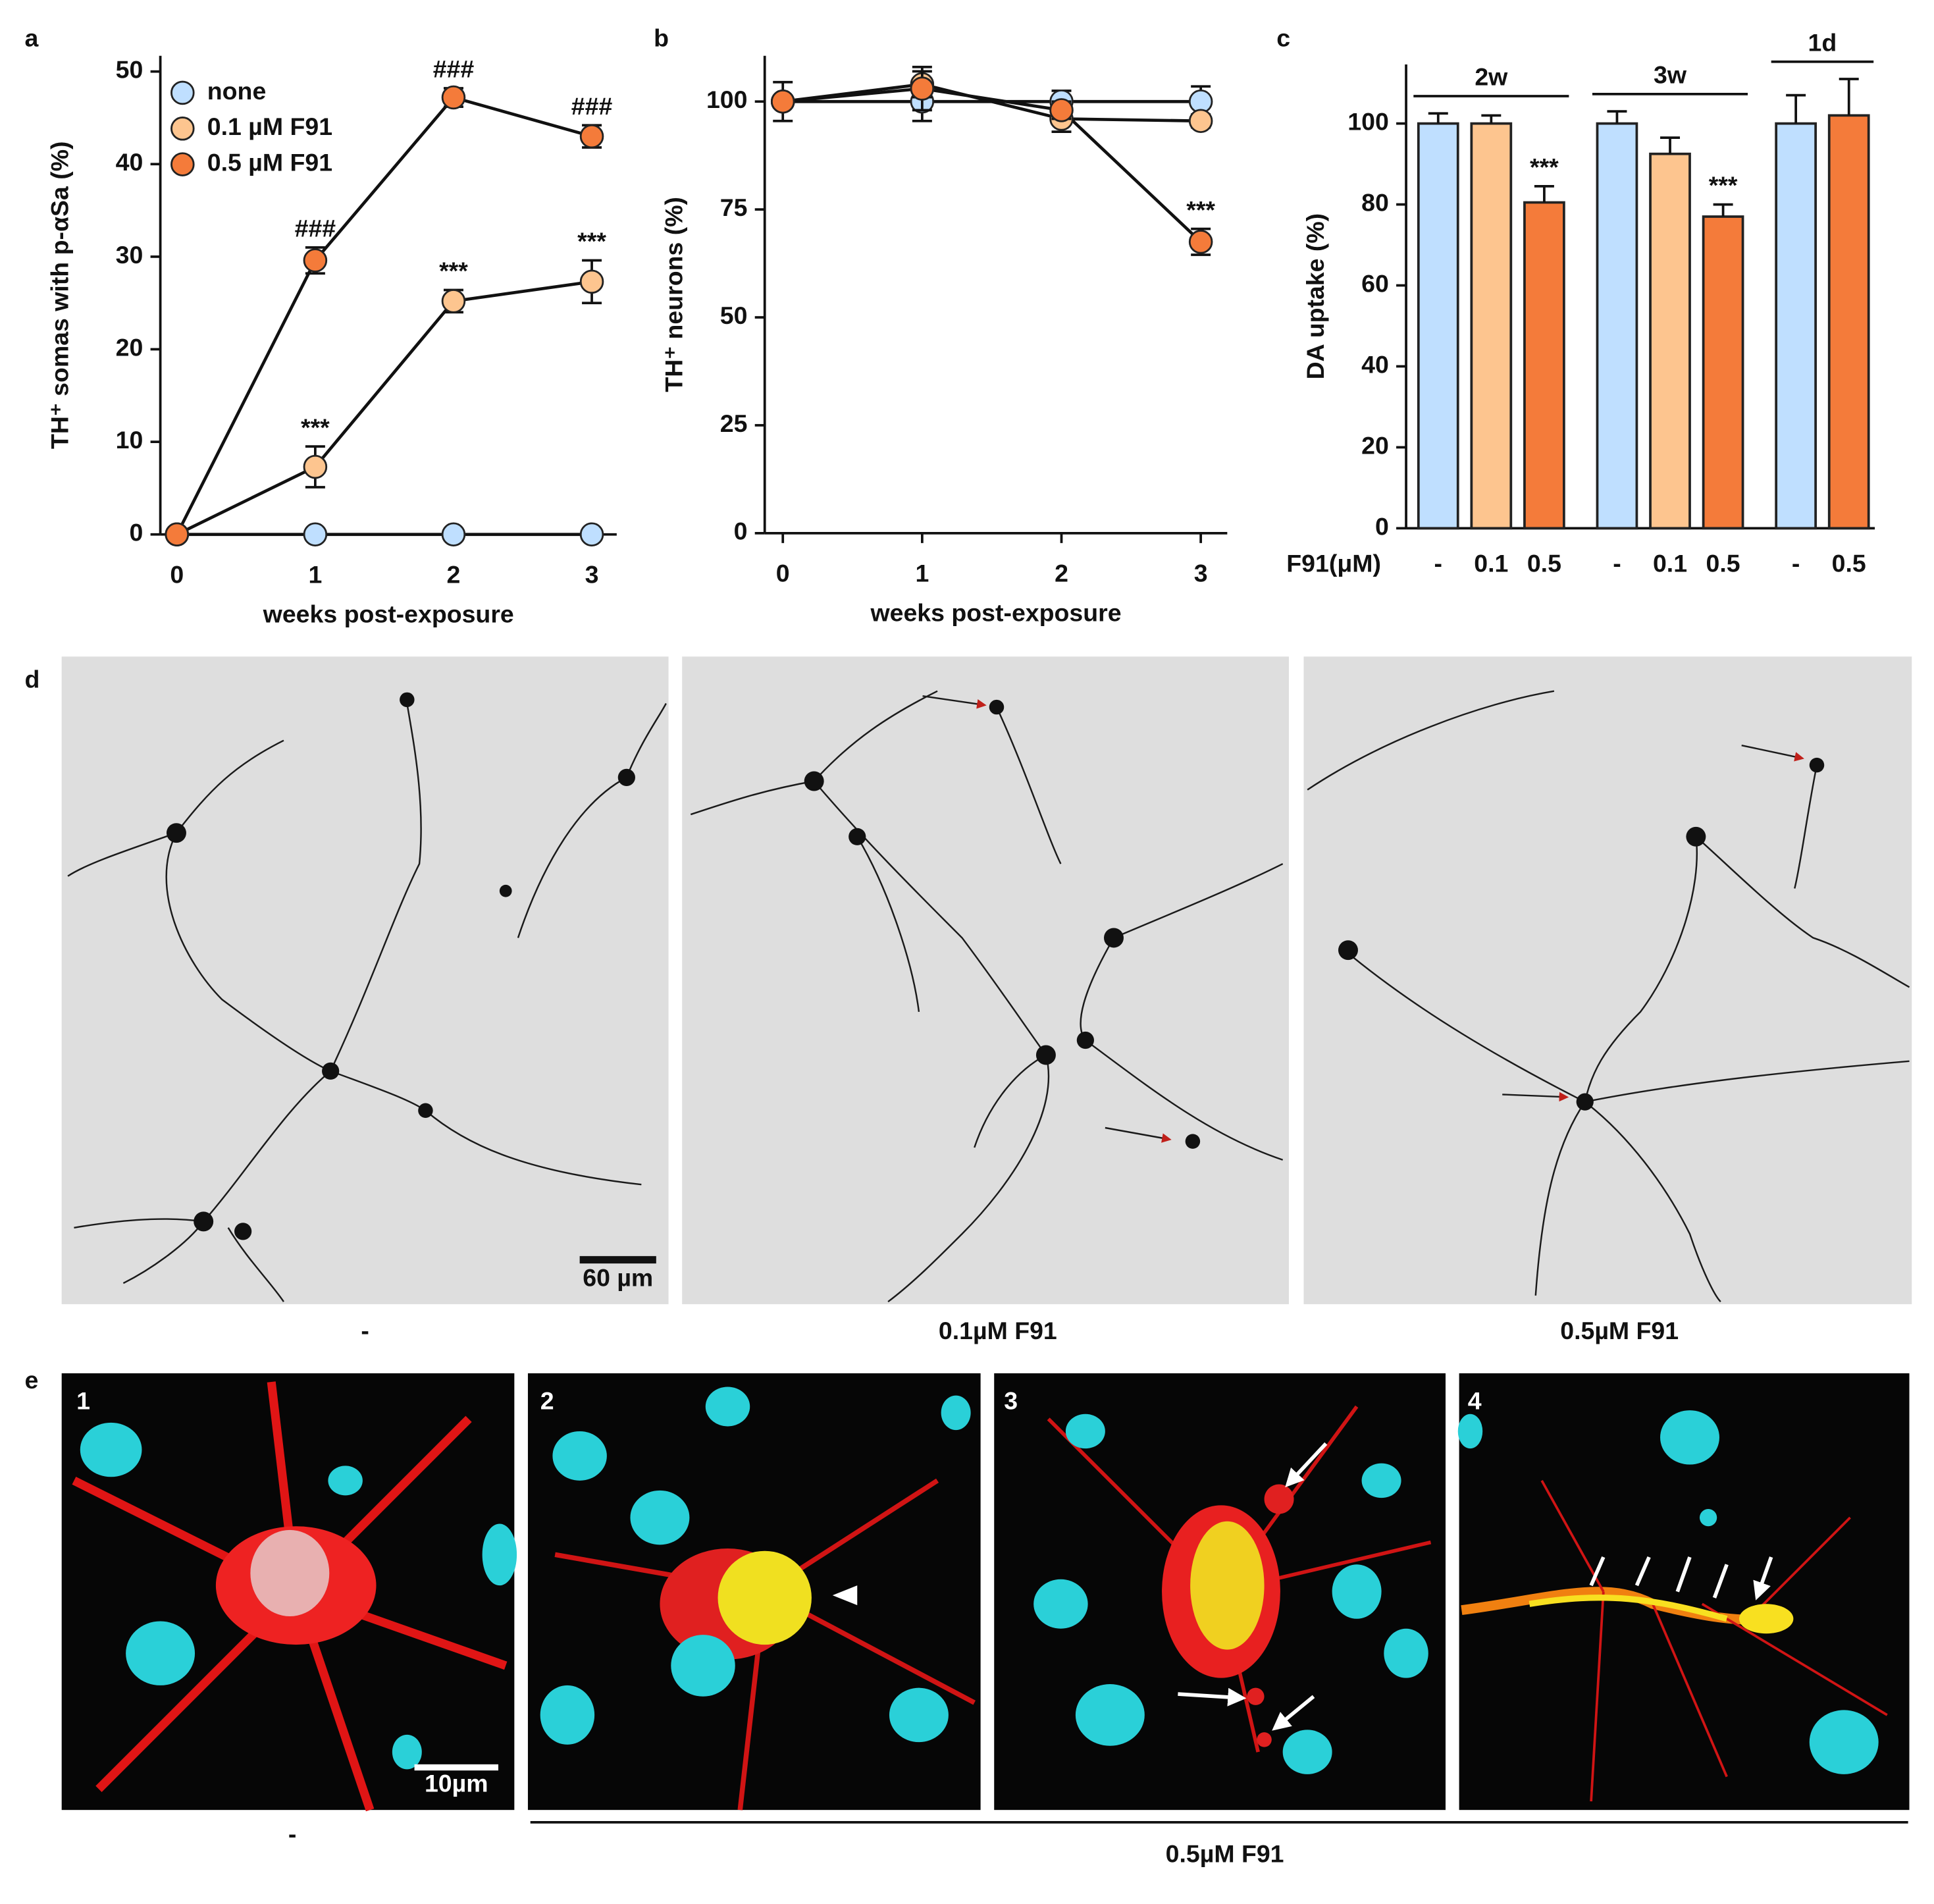 The width and height of the screenshot is (1934, 1904). I want to click on legend-label: 0.5 µM F91, so click(269, 162).